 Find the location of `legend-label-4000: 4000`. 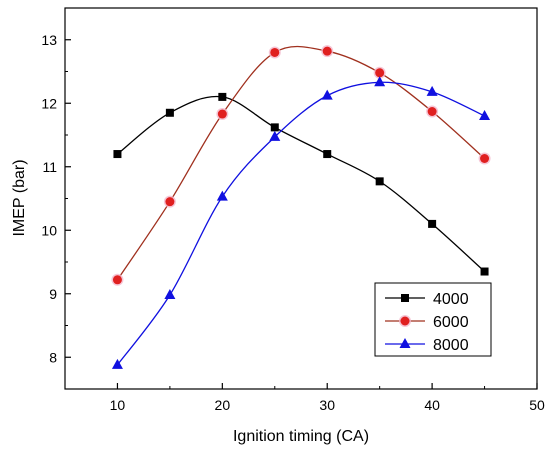

legend-label-4000: 4000 is located at coordinates (451, 299).